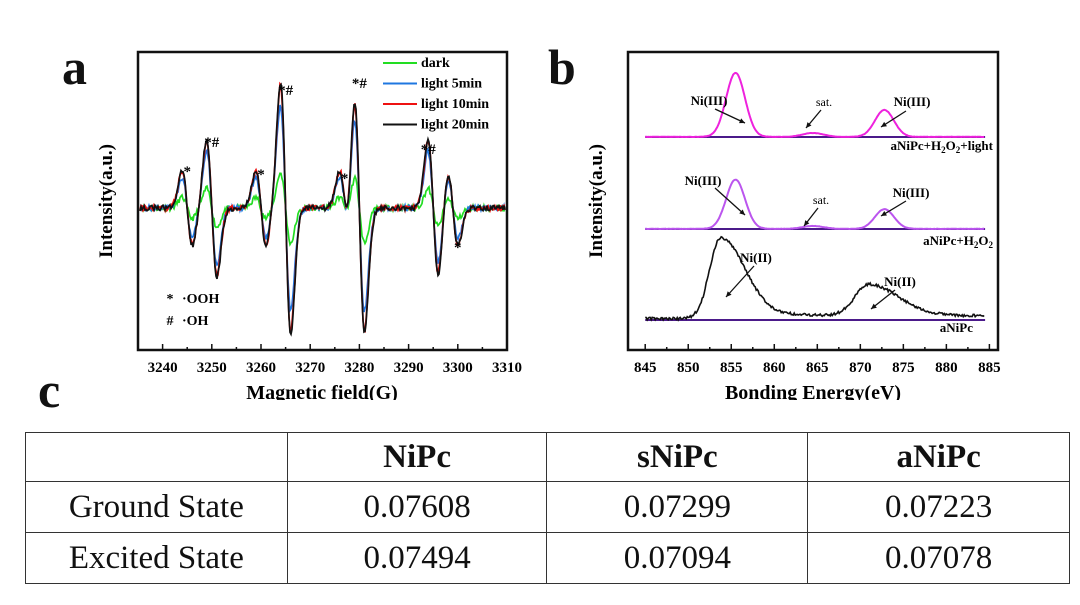  Describe the element at coordinates (195, 321) in the screenshot. I see `key-label: ·OH` at that location.